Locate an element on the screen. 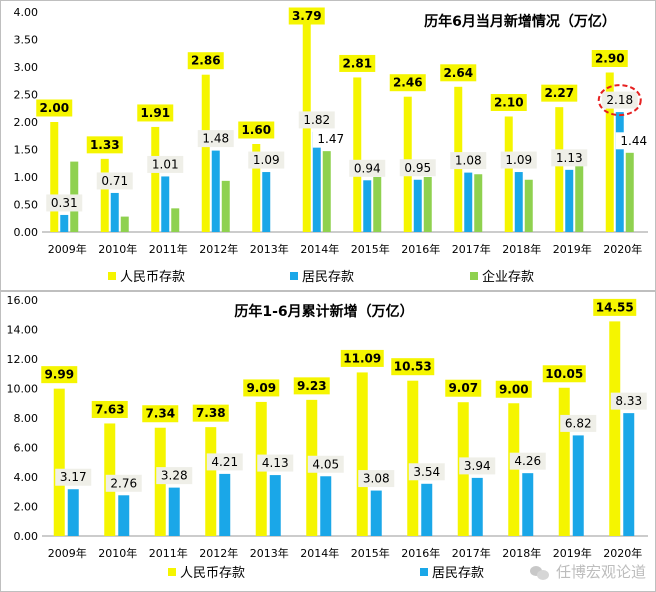  data-label: 4.21 is located at coordinates (224, 462).